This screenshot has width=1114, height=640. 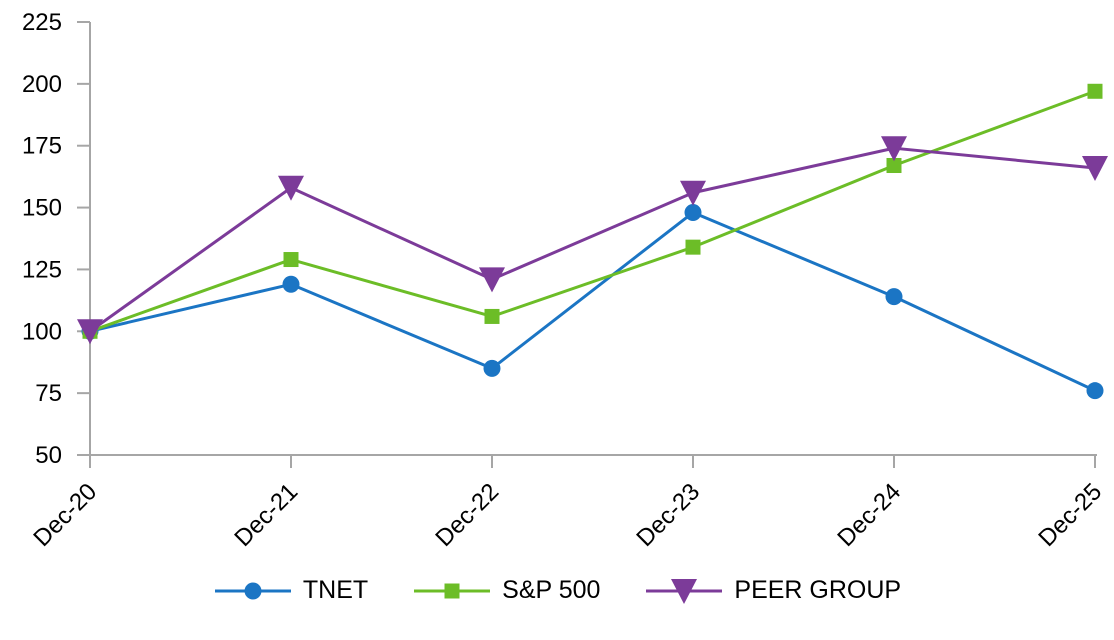 I want to click on legend-label-sp500: S&P 500, so click(x=551, y=590).